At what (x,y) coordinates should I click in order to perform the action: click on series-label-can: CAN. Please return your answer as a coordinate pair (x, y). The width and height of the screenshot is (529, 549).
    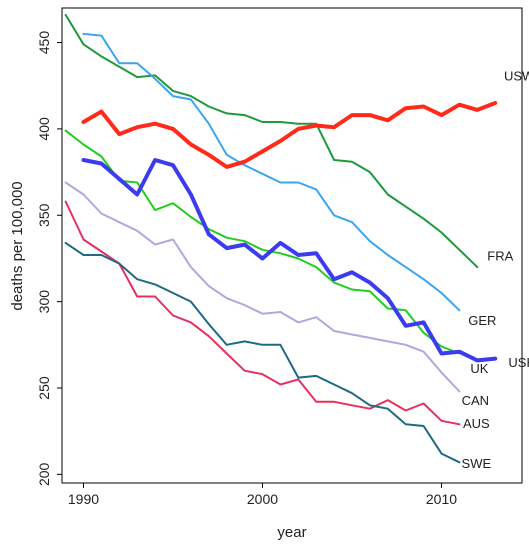
    Looking at the image, I should click on (475, 400).